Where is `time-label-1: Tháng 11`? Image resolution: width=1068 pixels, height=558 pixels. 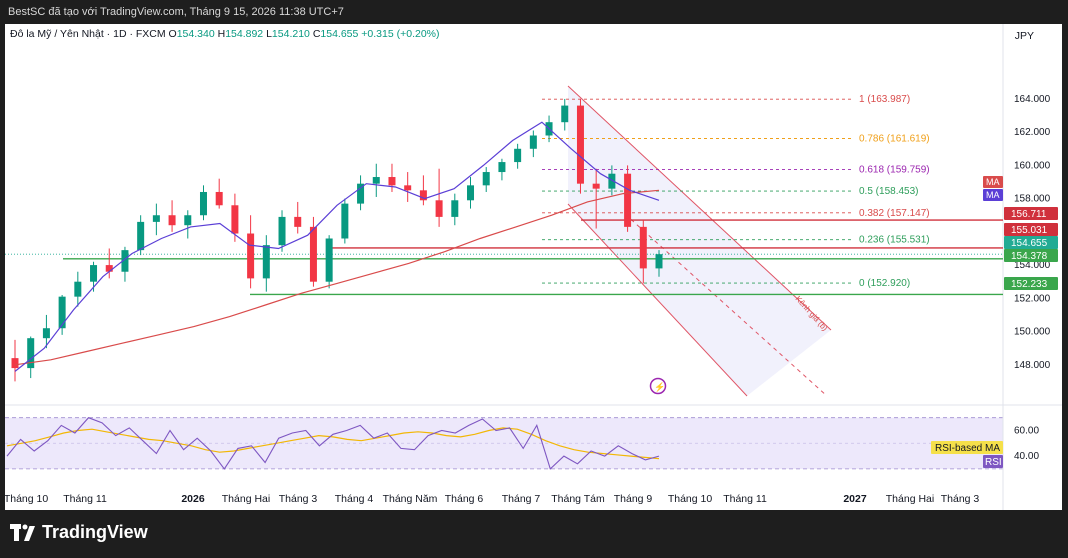
time-label-1: Tháng 11 is located at coordinates (85, 499).